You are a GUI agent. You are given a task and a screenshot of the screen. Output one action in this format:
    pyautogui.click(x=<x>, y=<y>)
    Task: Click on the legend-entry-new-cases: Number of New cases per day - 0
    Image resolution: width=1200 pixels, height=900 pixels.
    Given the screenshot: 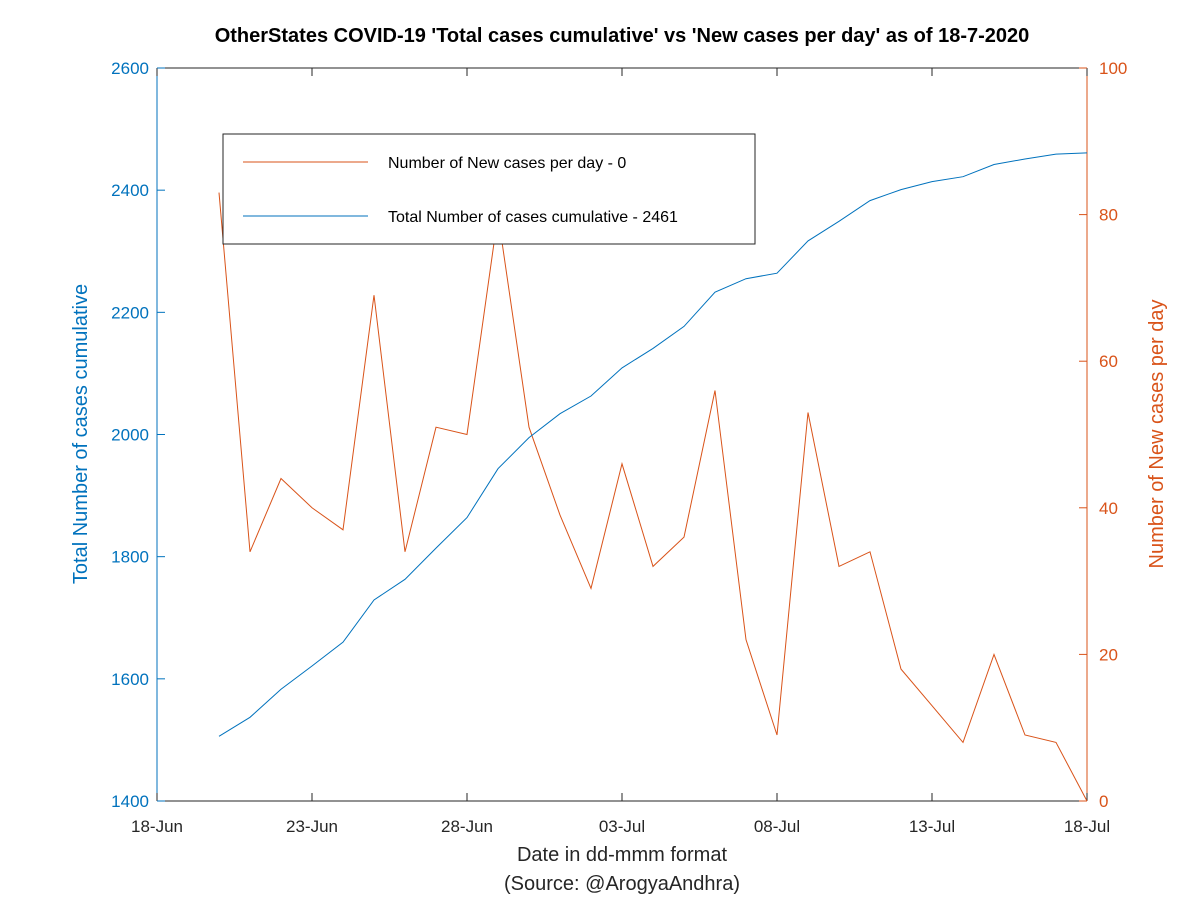 What is the action you would take?
    pyautogui.click(x=507, y=163)
    